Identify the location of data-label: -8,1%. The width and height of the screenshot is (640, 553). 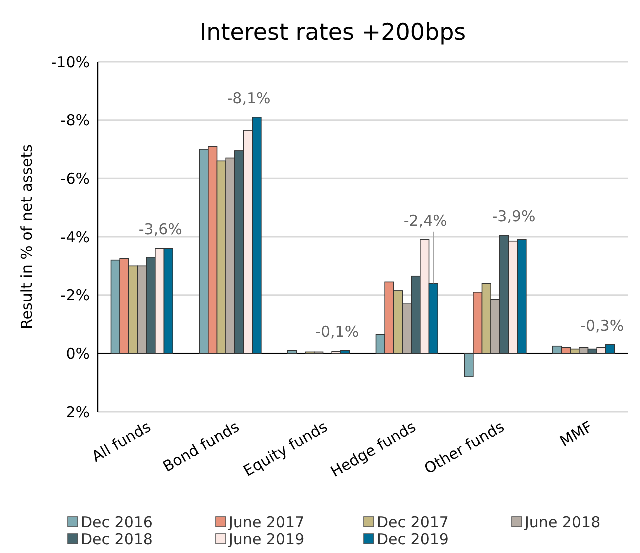
(249, 98).